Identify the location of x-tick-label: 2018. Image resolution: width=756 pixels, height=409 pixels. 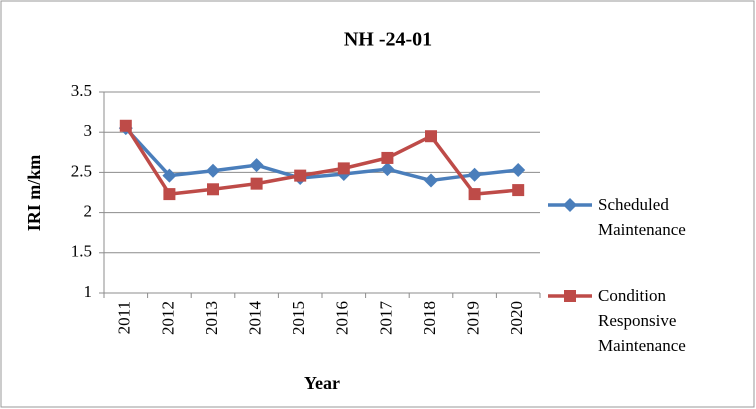
(429, 318).